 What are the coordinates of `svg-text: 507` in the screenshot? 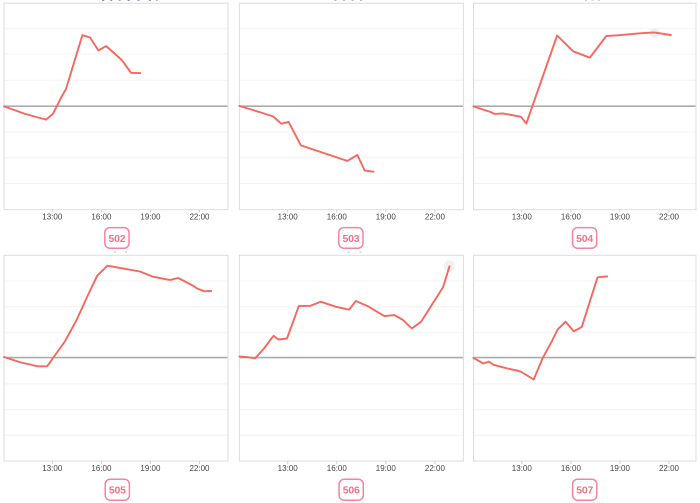 It's located at (584, 491).